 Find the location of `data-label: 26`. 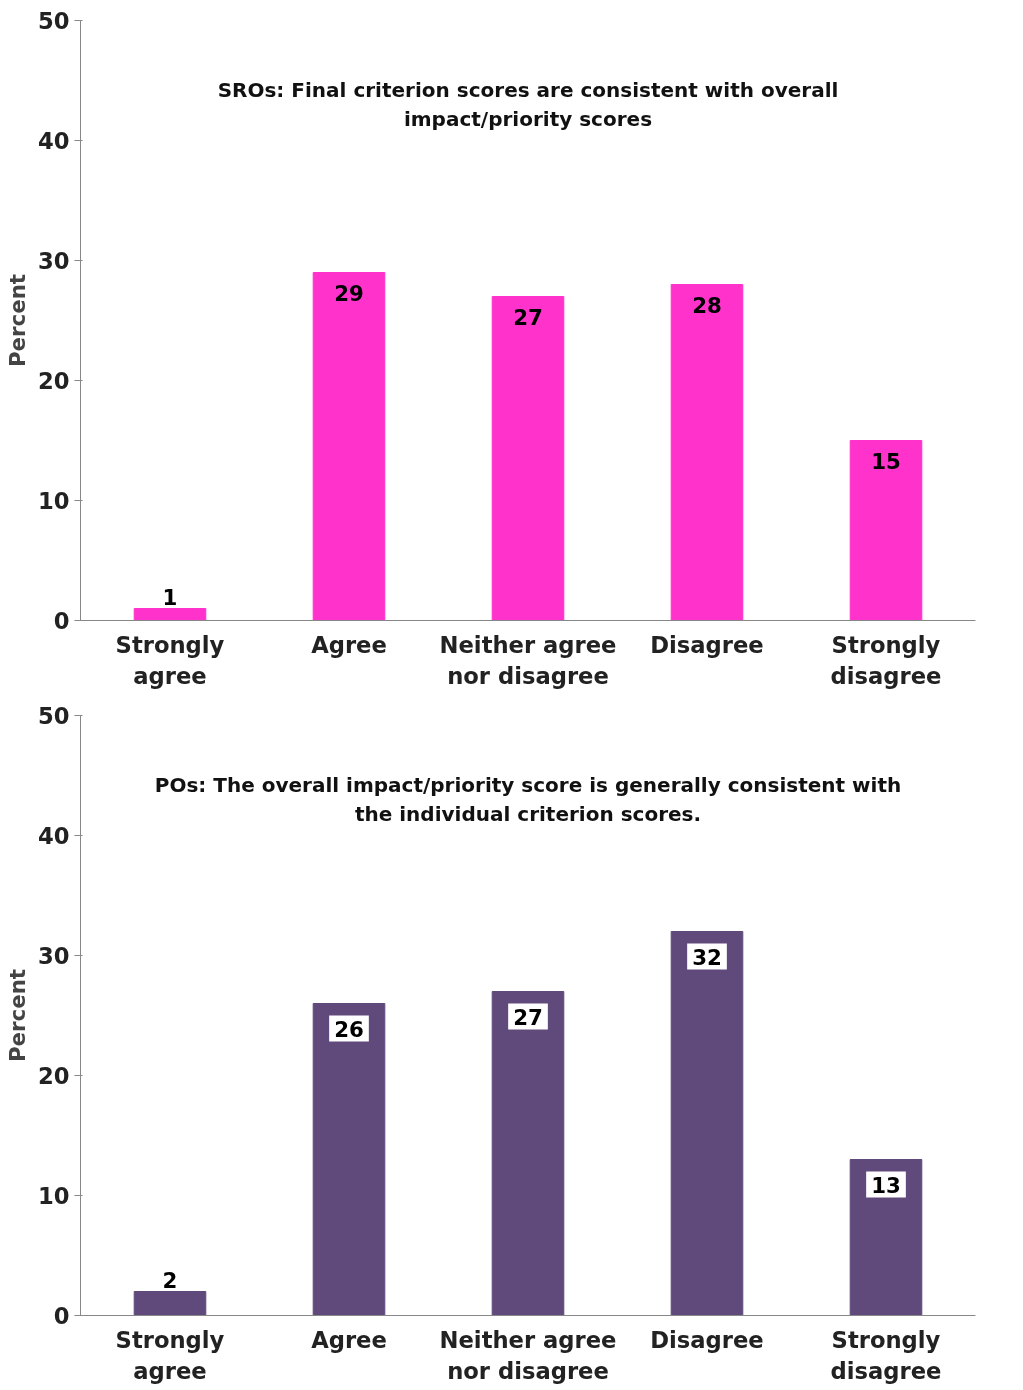

data-label: 26 is located at coordinates (349, 1029).